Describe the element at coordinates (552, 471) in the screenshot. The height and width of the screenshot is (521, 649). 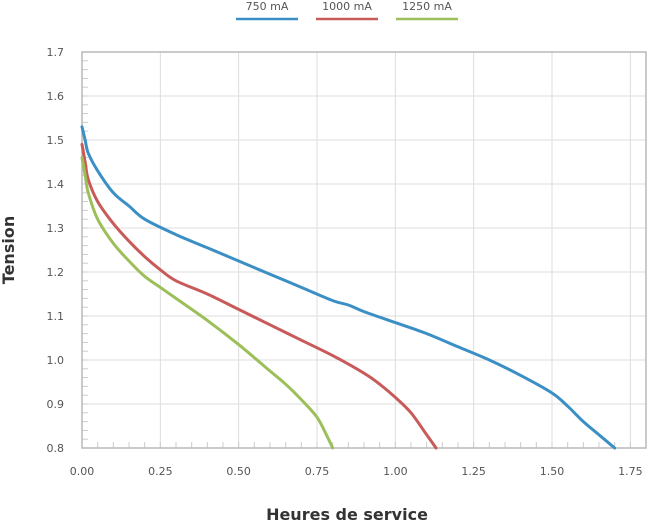
I see `x-tick-label: 1.50` at that location.